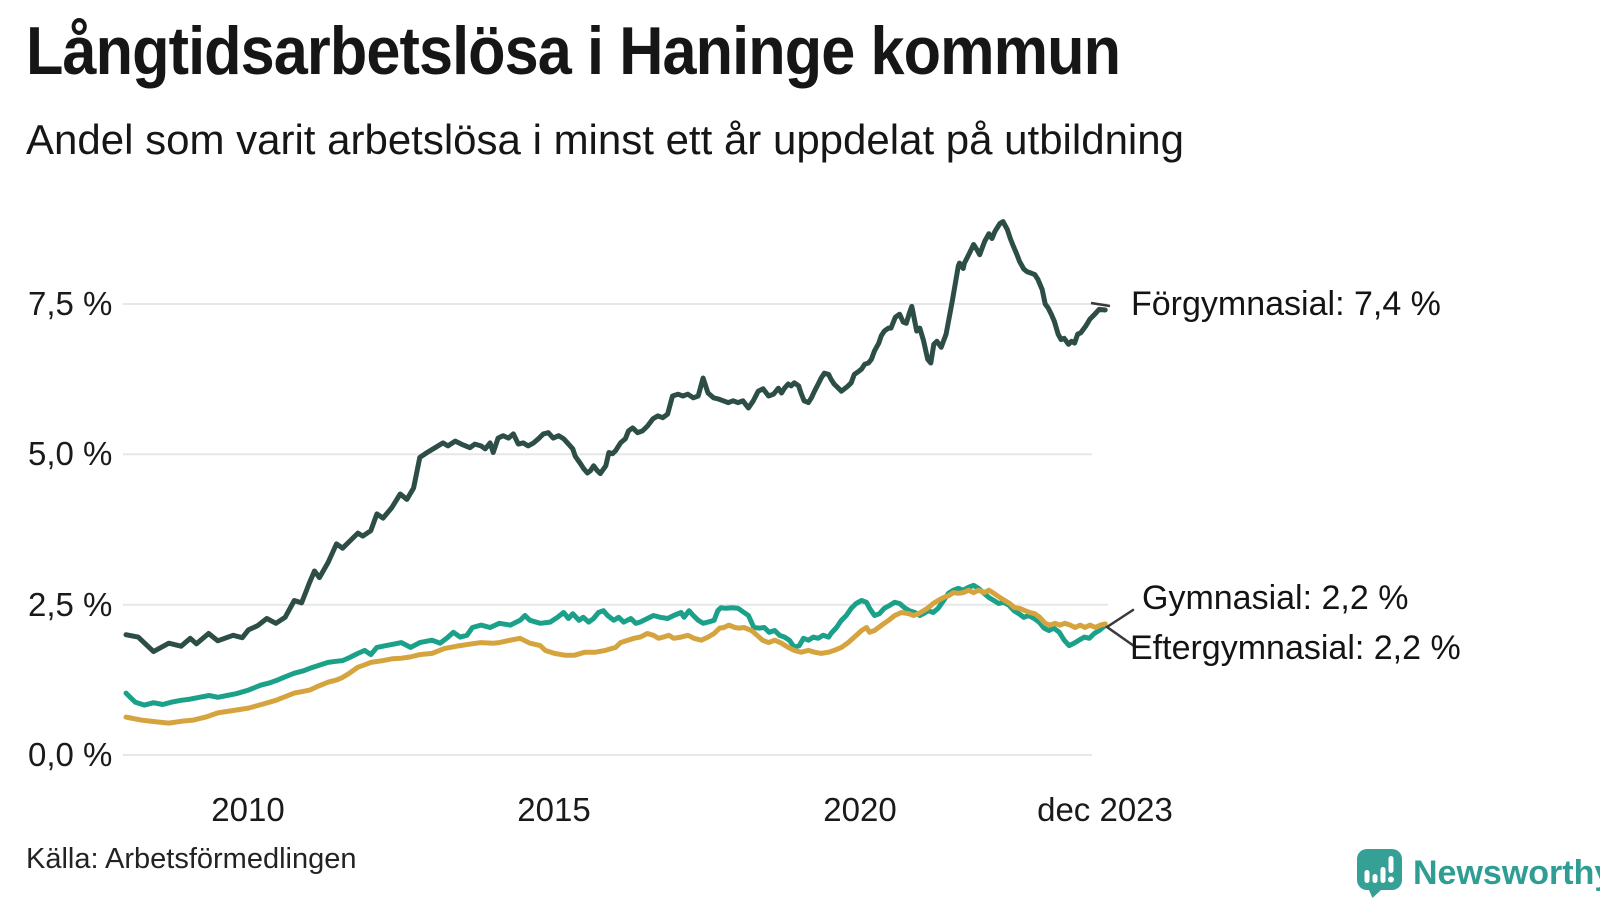 The image size is (1600, 900). Describe the element at coordinates (1105, 809) in the screenshot. I see `x-axis-label-dec-2023: dec 2023` at that location.